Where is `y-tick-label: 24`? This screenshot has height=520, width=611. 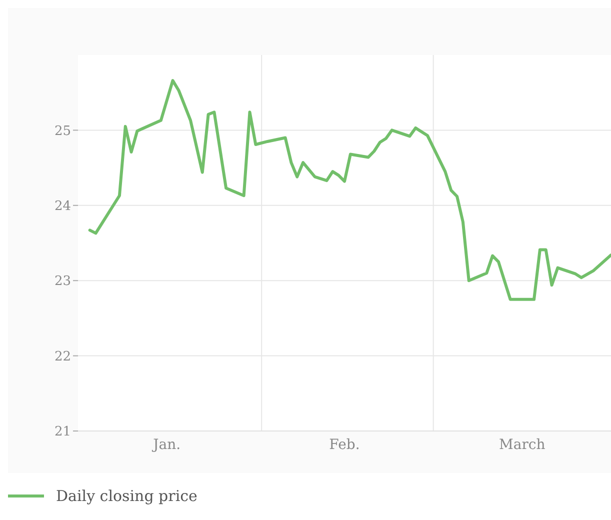
y-tick-label: 24 is located at coordinates (62, 206).